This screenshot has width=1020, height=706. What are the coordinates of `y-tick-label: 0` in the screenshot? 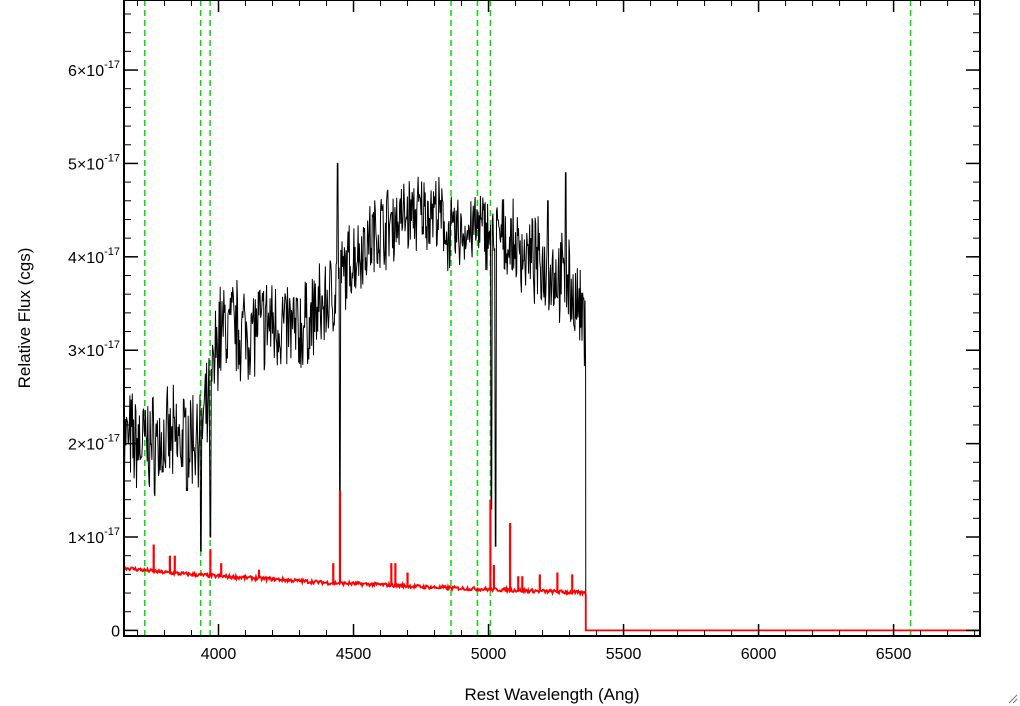 It's located at (115, 631).